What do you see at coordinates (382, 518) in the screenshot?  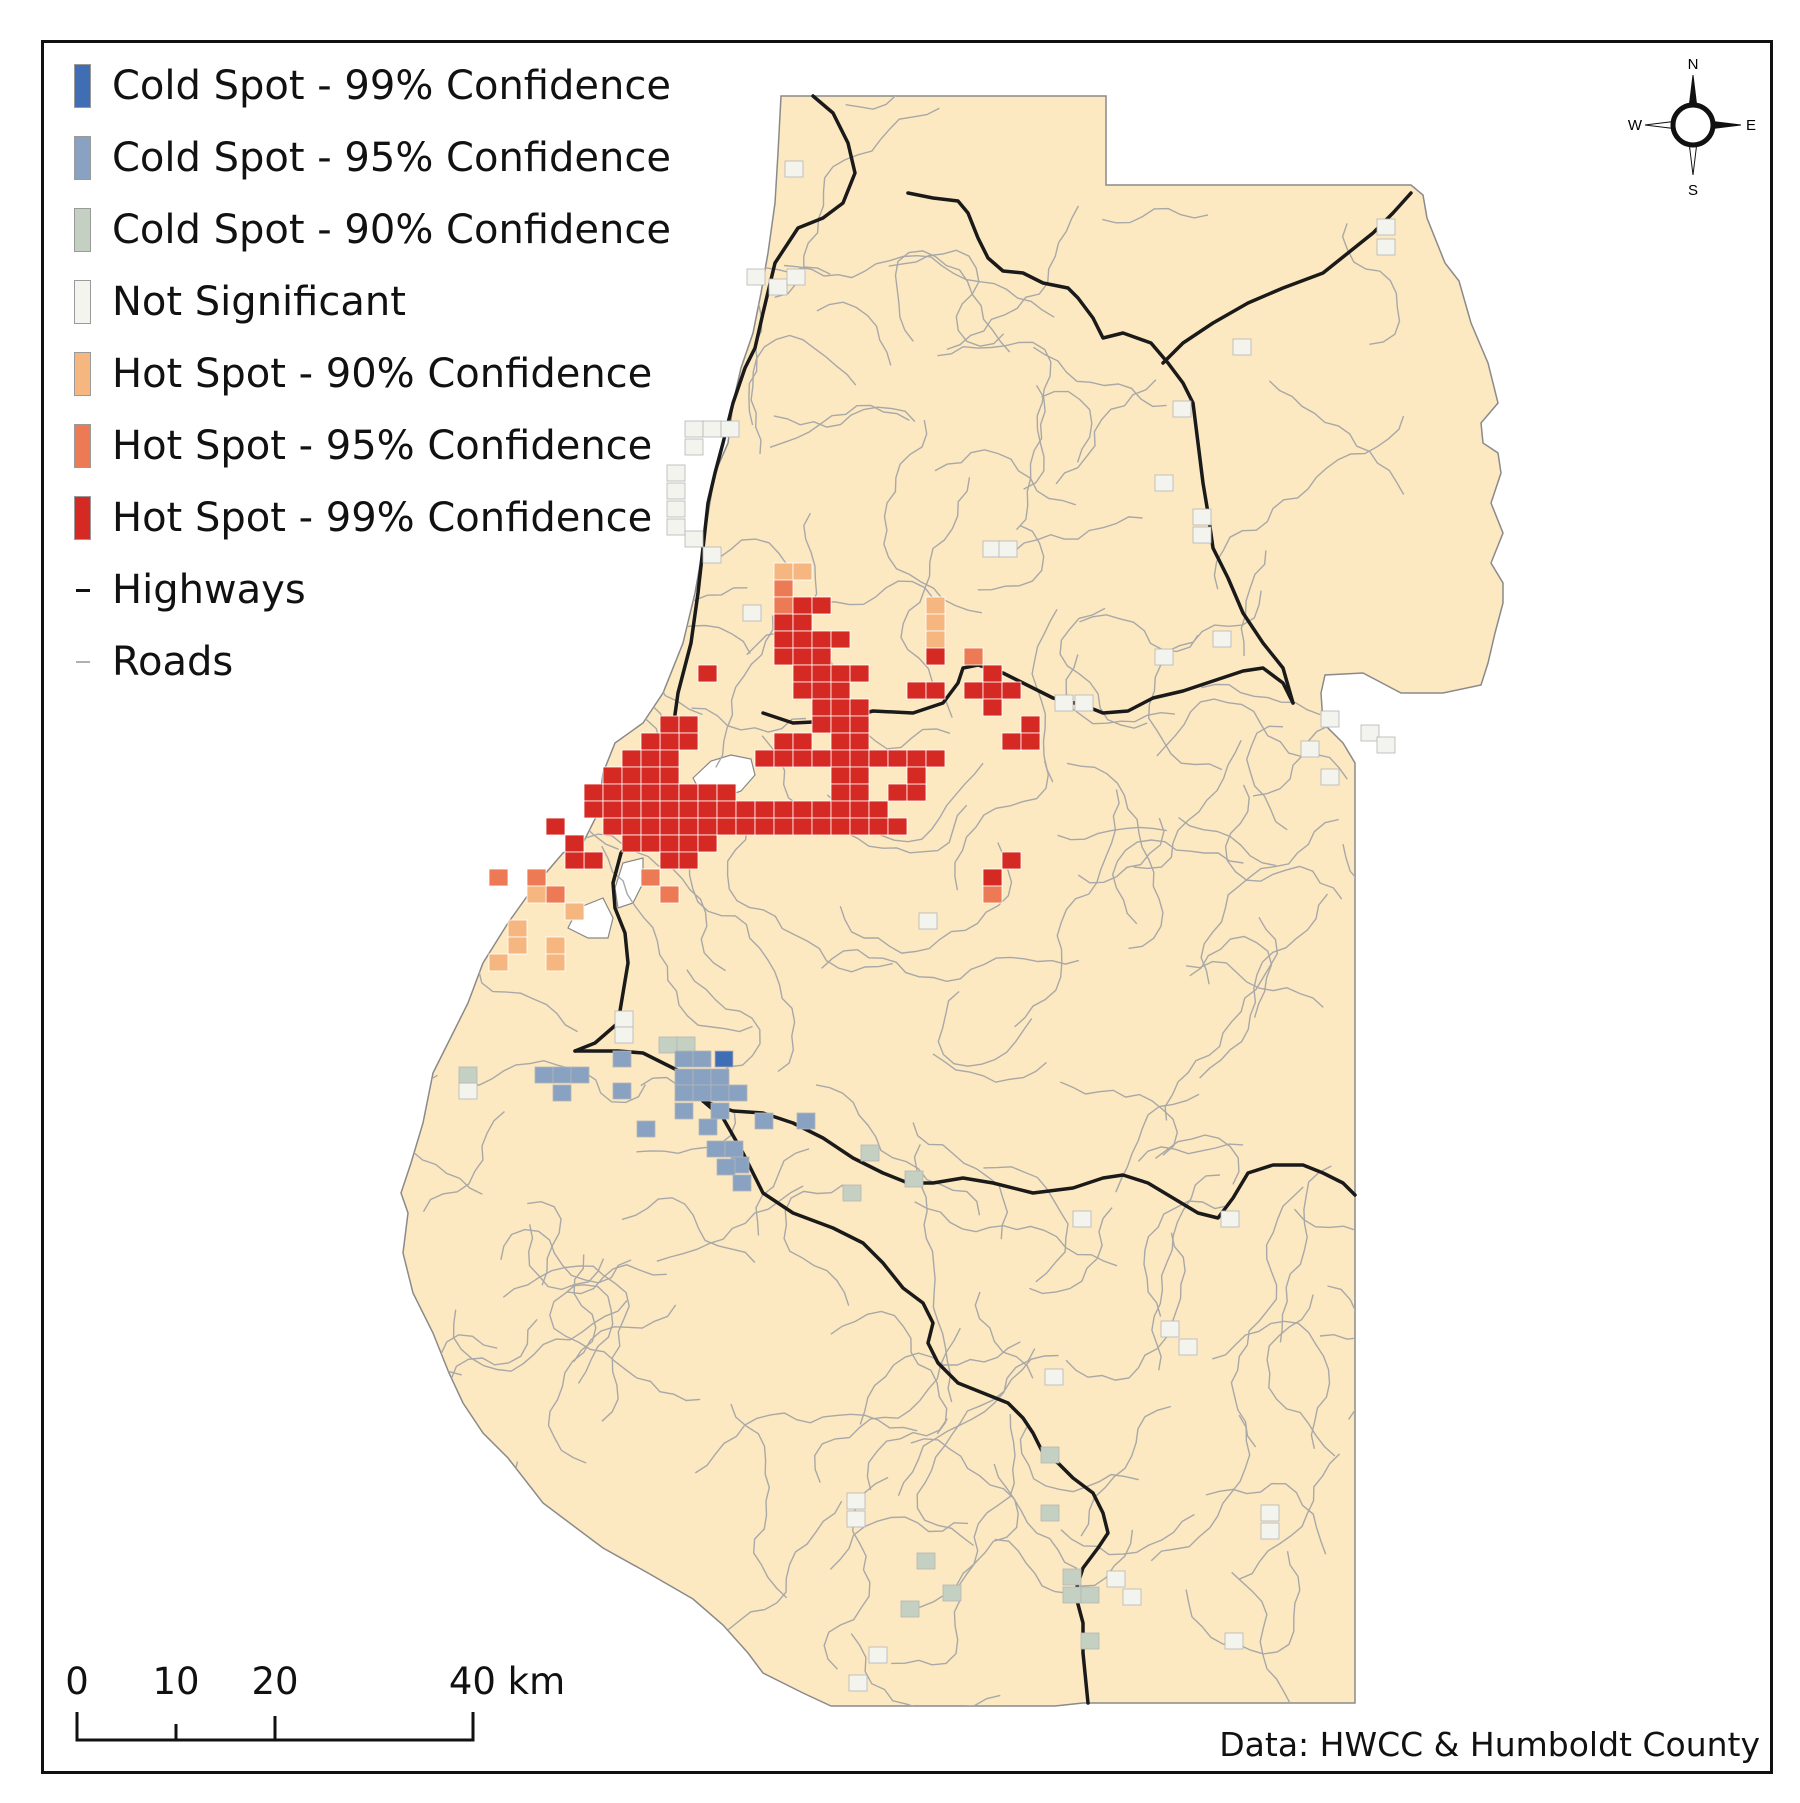 I see `legend-label: Hot Spot - 99% Confidence` at bounding box center [382, 518].